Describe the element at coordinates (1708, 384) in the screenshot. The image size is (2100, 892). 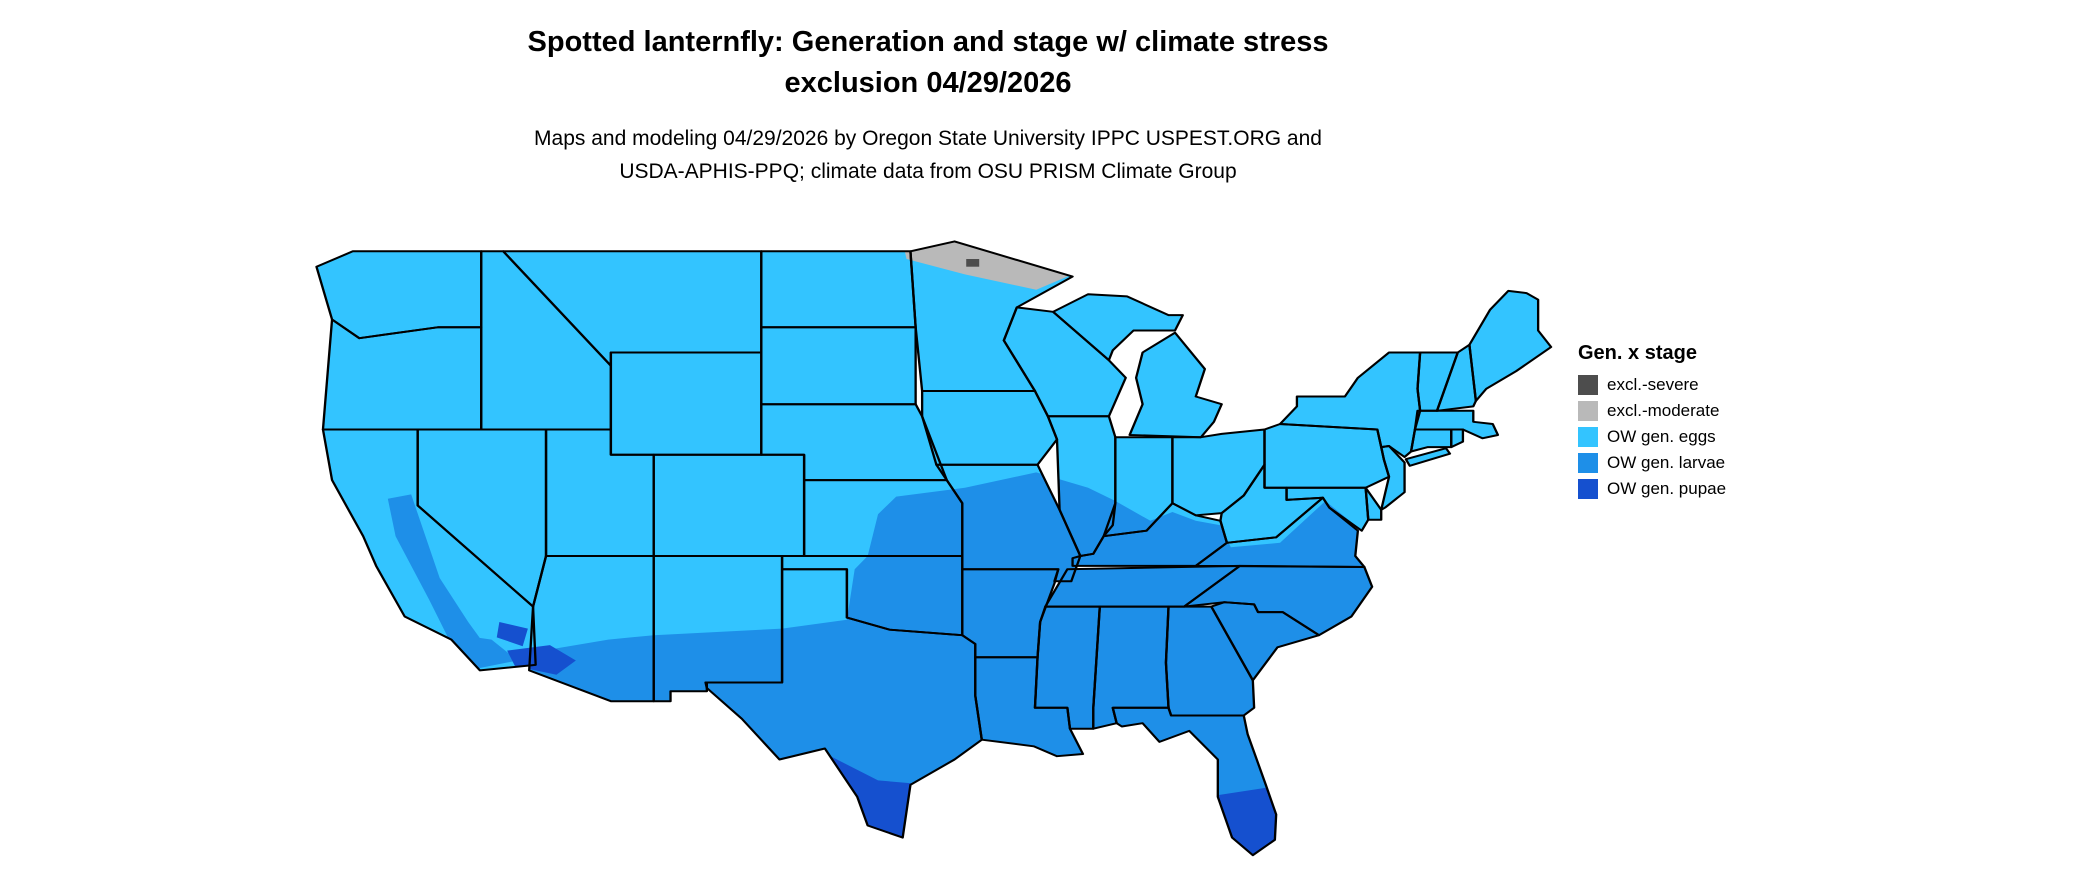
I see `legend-item-excl-severe: excl.-severe` at that location.